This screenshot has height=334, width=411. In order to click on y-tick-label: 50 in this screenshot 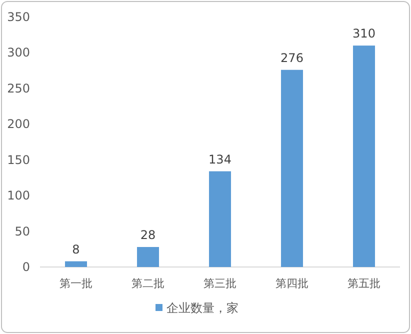, I will do `click(22, 231)`.